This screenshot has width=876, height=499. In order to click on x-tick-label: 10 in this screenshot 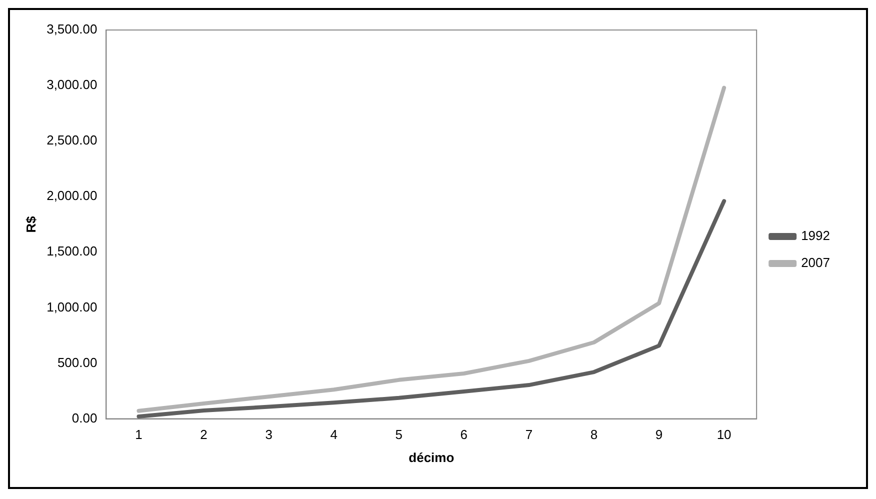, I will do `click(724, 434)`.